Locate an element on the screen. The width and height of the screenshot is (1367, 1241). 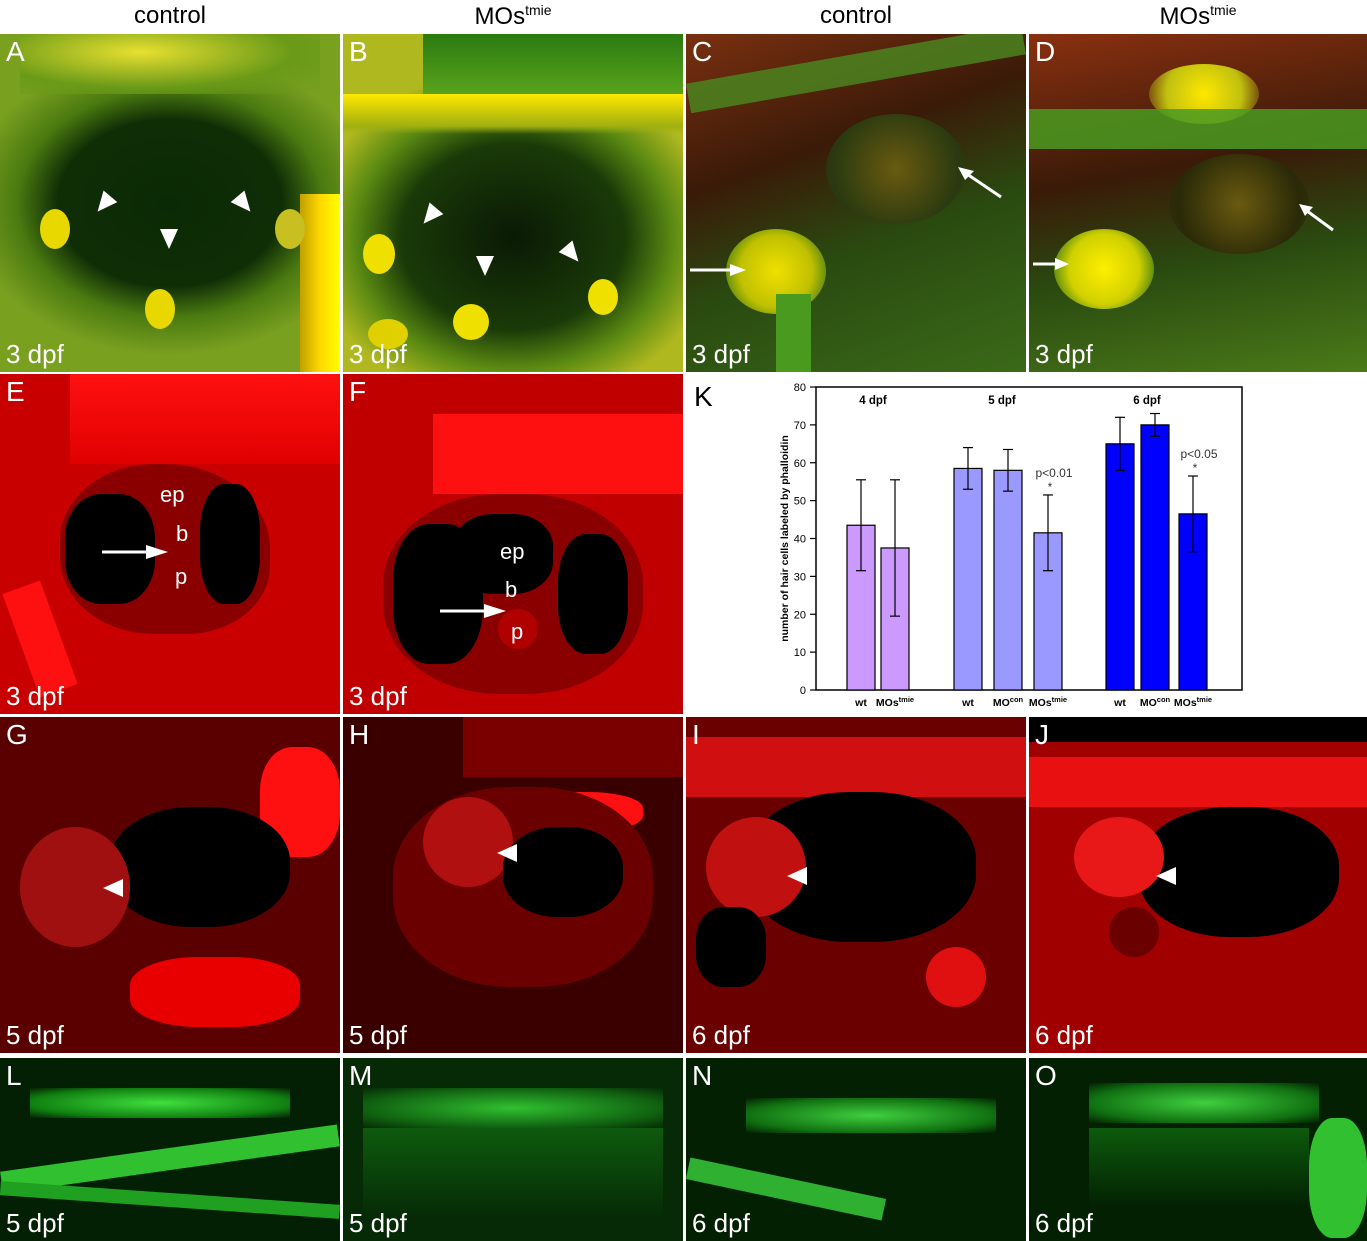
panel-j-micrograph: J 6 dpf is located at coordinates (1198, 885).